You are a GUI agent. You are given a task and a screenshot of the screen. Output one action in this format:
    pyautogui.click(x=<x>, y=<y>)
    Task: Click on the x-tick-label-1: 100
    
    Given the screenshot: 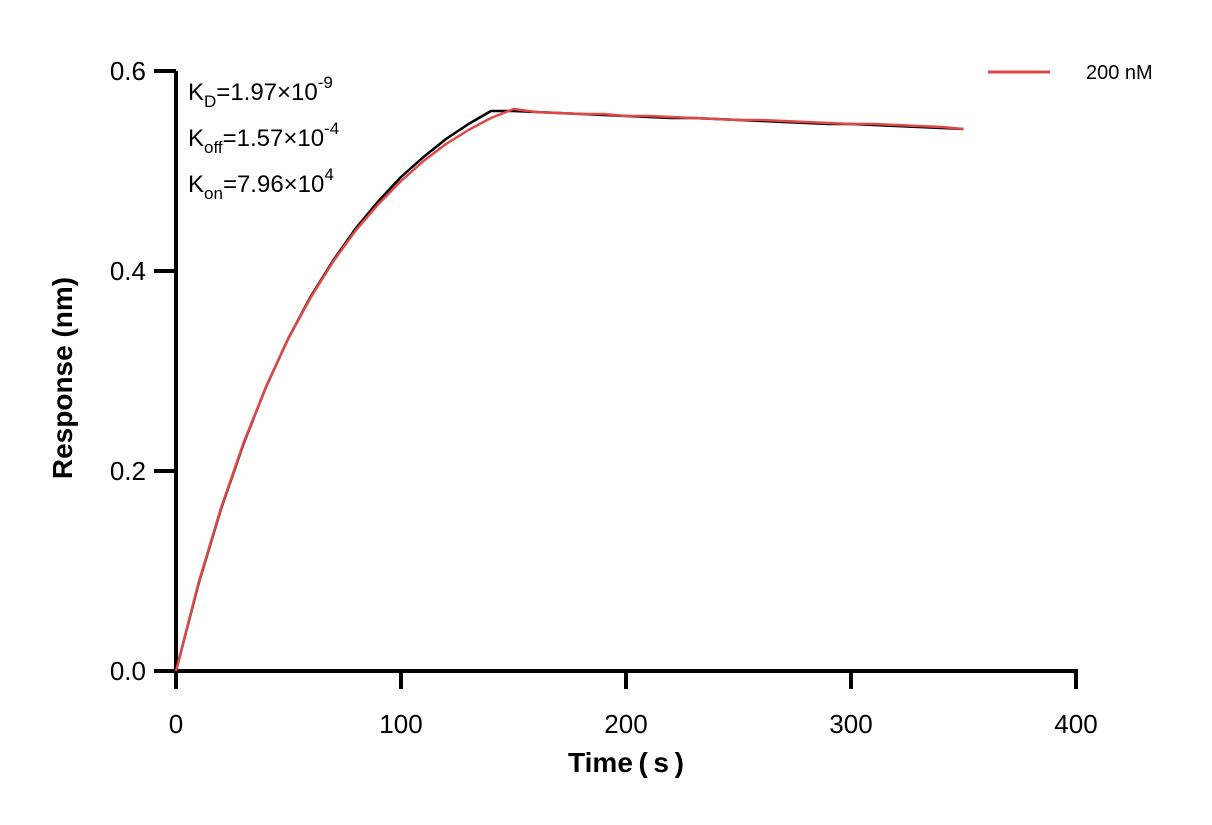 What is the action you would take?
    pyautogui.click(x=400, y=724)
    